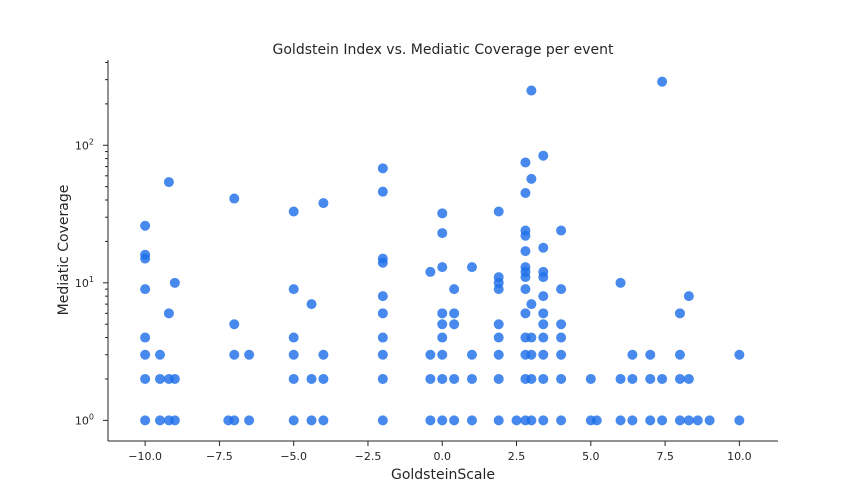  I want to click on y-axis-ticks: 10⁰ 10¹ 10², so click(91, 244).